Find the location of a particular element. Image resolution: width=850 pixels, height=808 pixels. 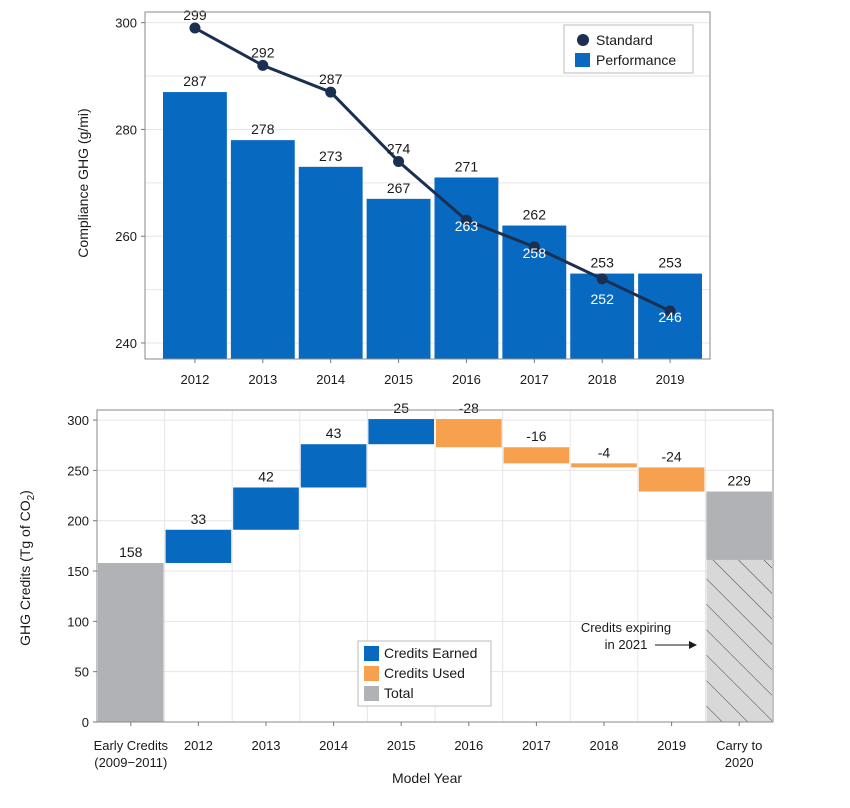

bottom-y-axis-title-subscript: 2 is located at coordinates (31, 497).